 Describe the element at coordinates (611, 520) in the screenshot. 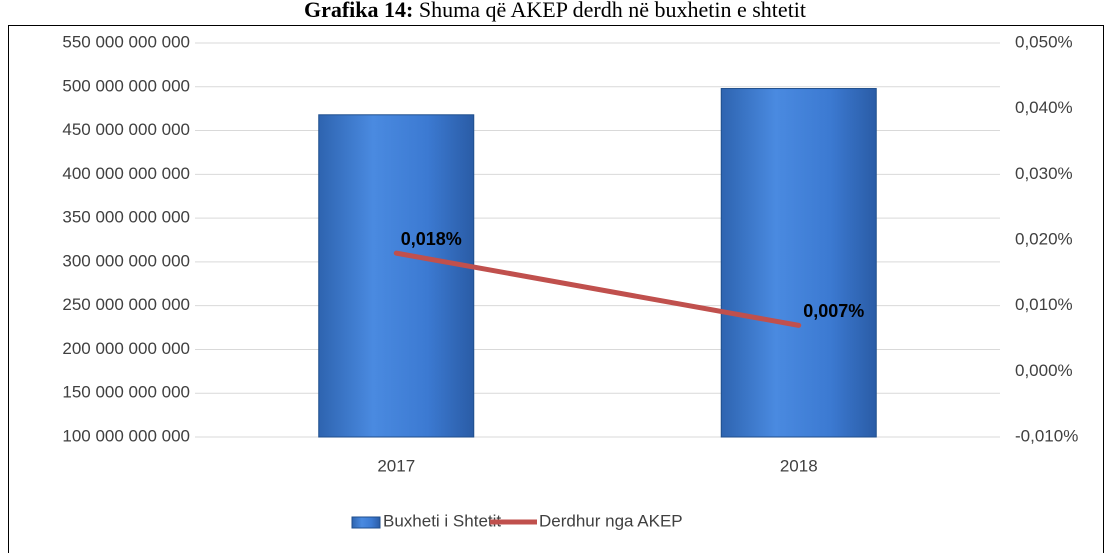

I see `legend-label: Derdhur nga AKEP` at that location.